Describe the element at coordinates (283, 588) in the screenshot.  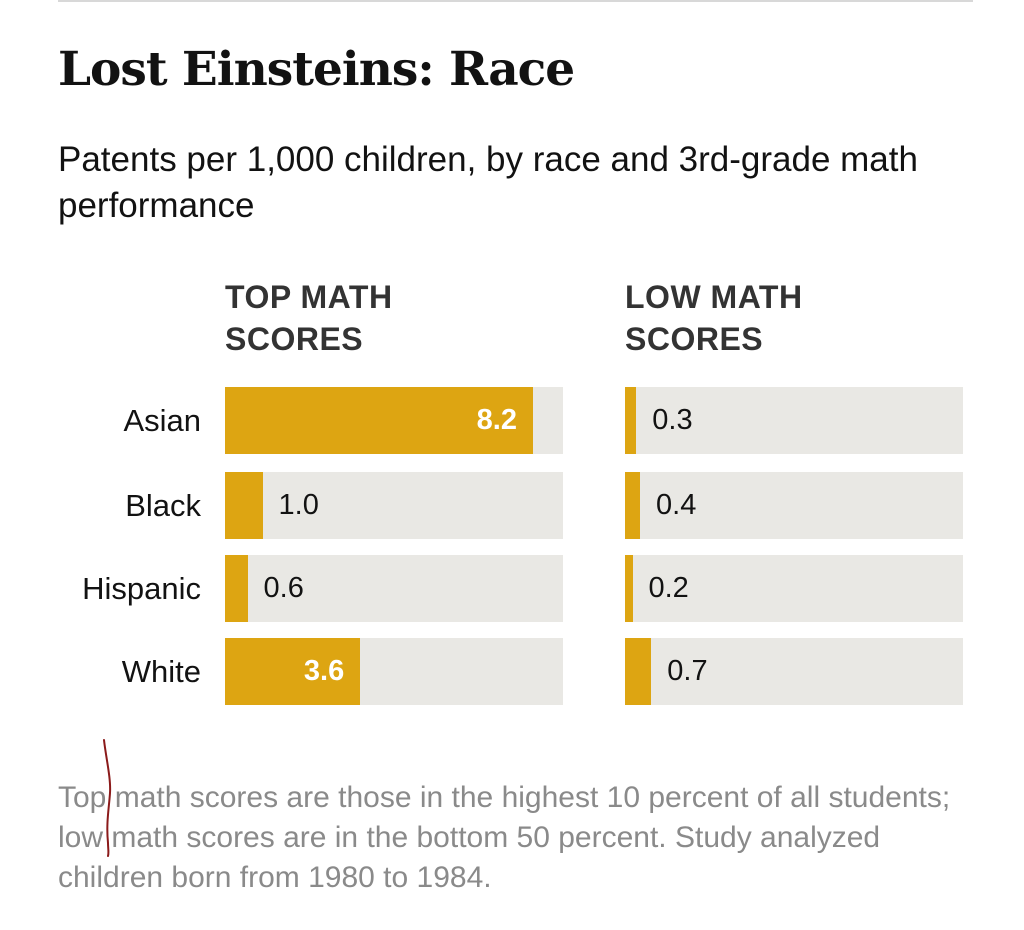
I see `value-label-top-math-hispanic: 0.6` at that location.